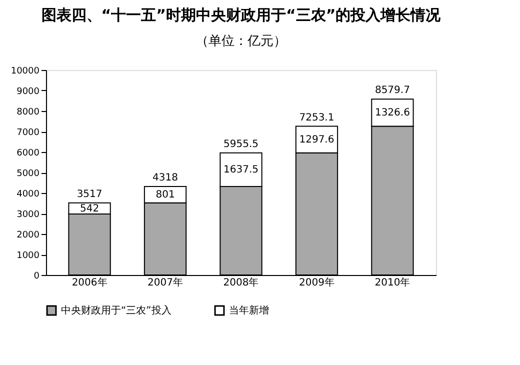 The image size is (520, 365). Describe the element at coordinates (28, 195) in the screenshot. I see `y-tick-label: 4000` at that location.